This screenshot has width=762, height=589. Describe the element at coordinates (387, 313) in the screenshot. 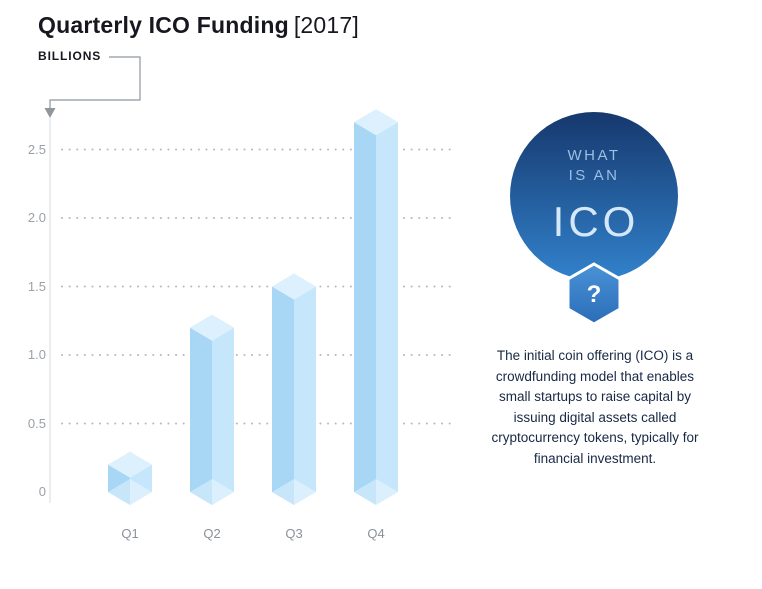

I see `bar-q4-right-face` at that location.